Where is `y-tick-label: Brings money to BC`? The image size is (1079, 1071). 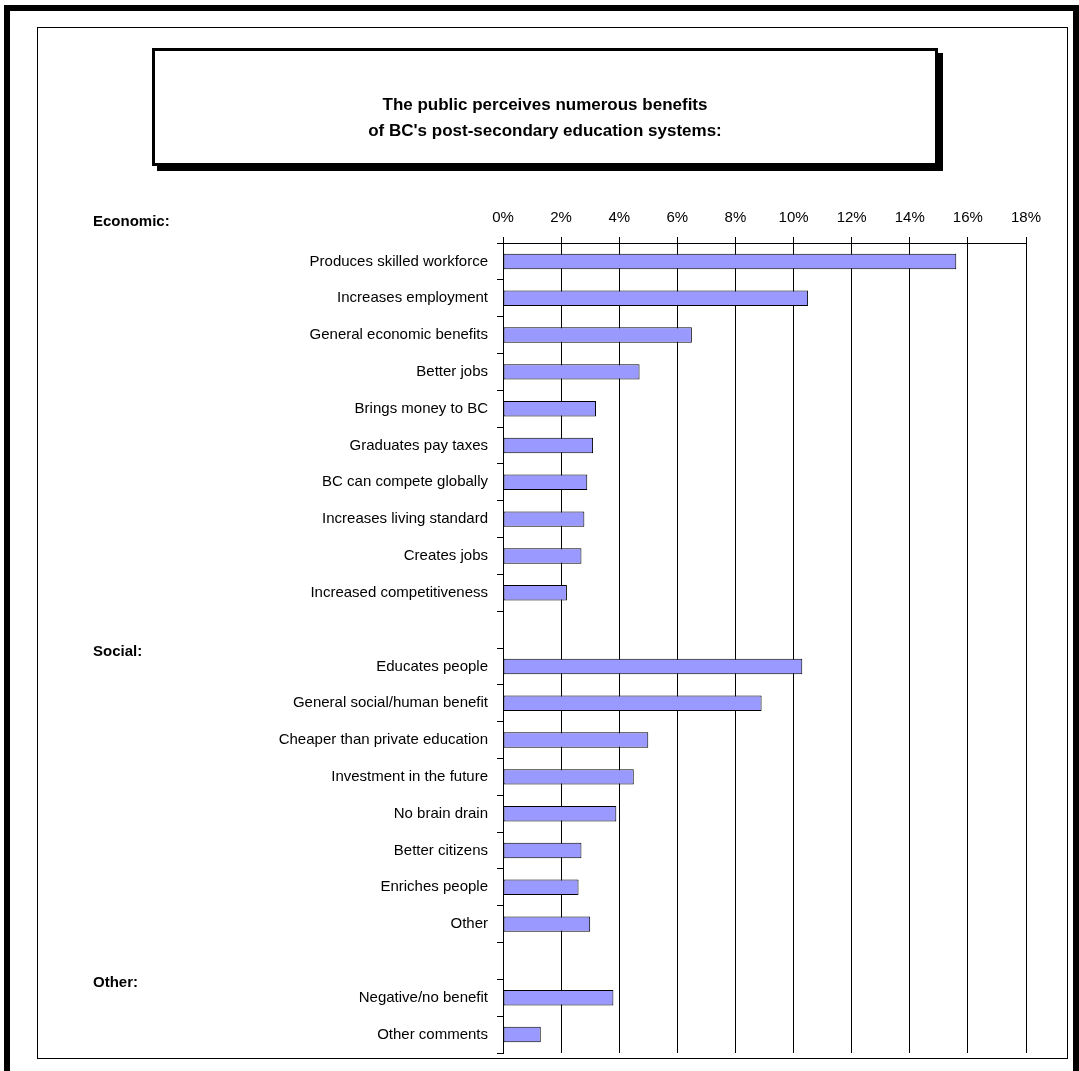 y-tick-label: Brings money to BC is located at coordinates (421, 407).